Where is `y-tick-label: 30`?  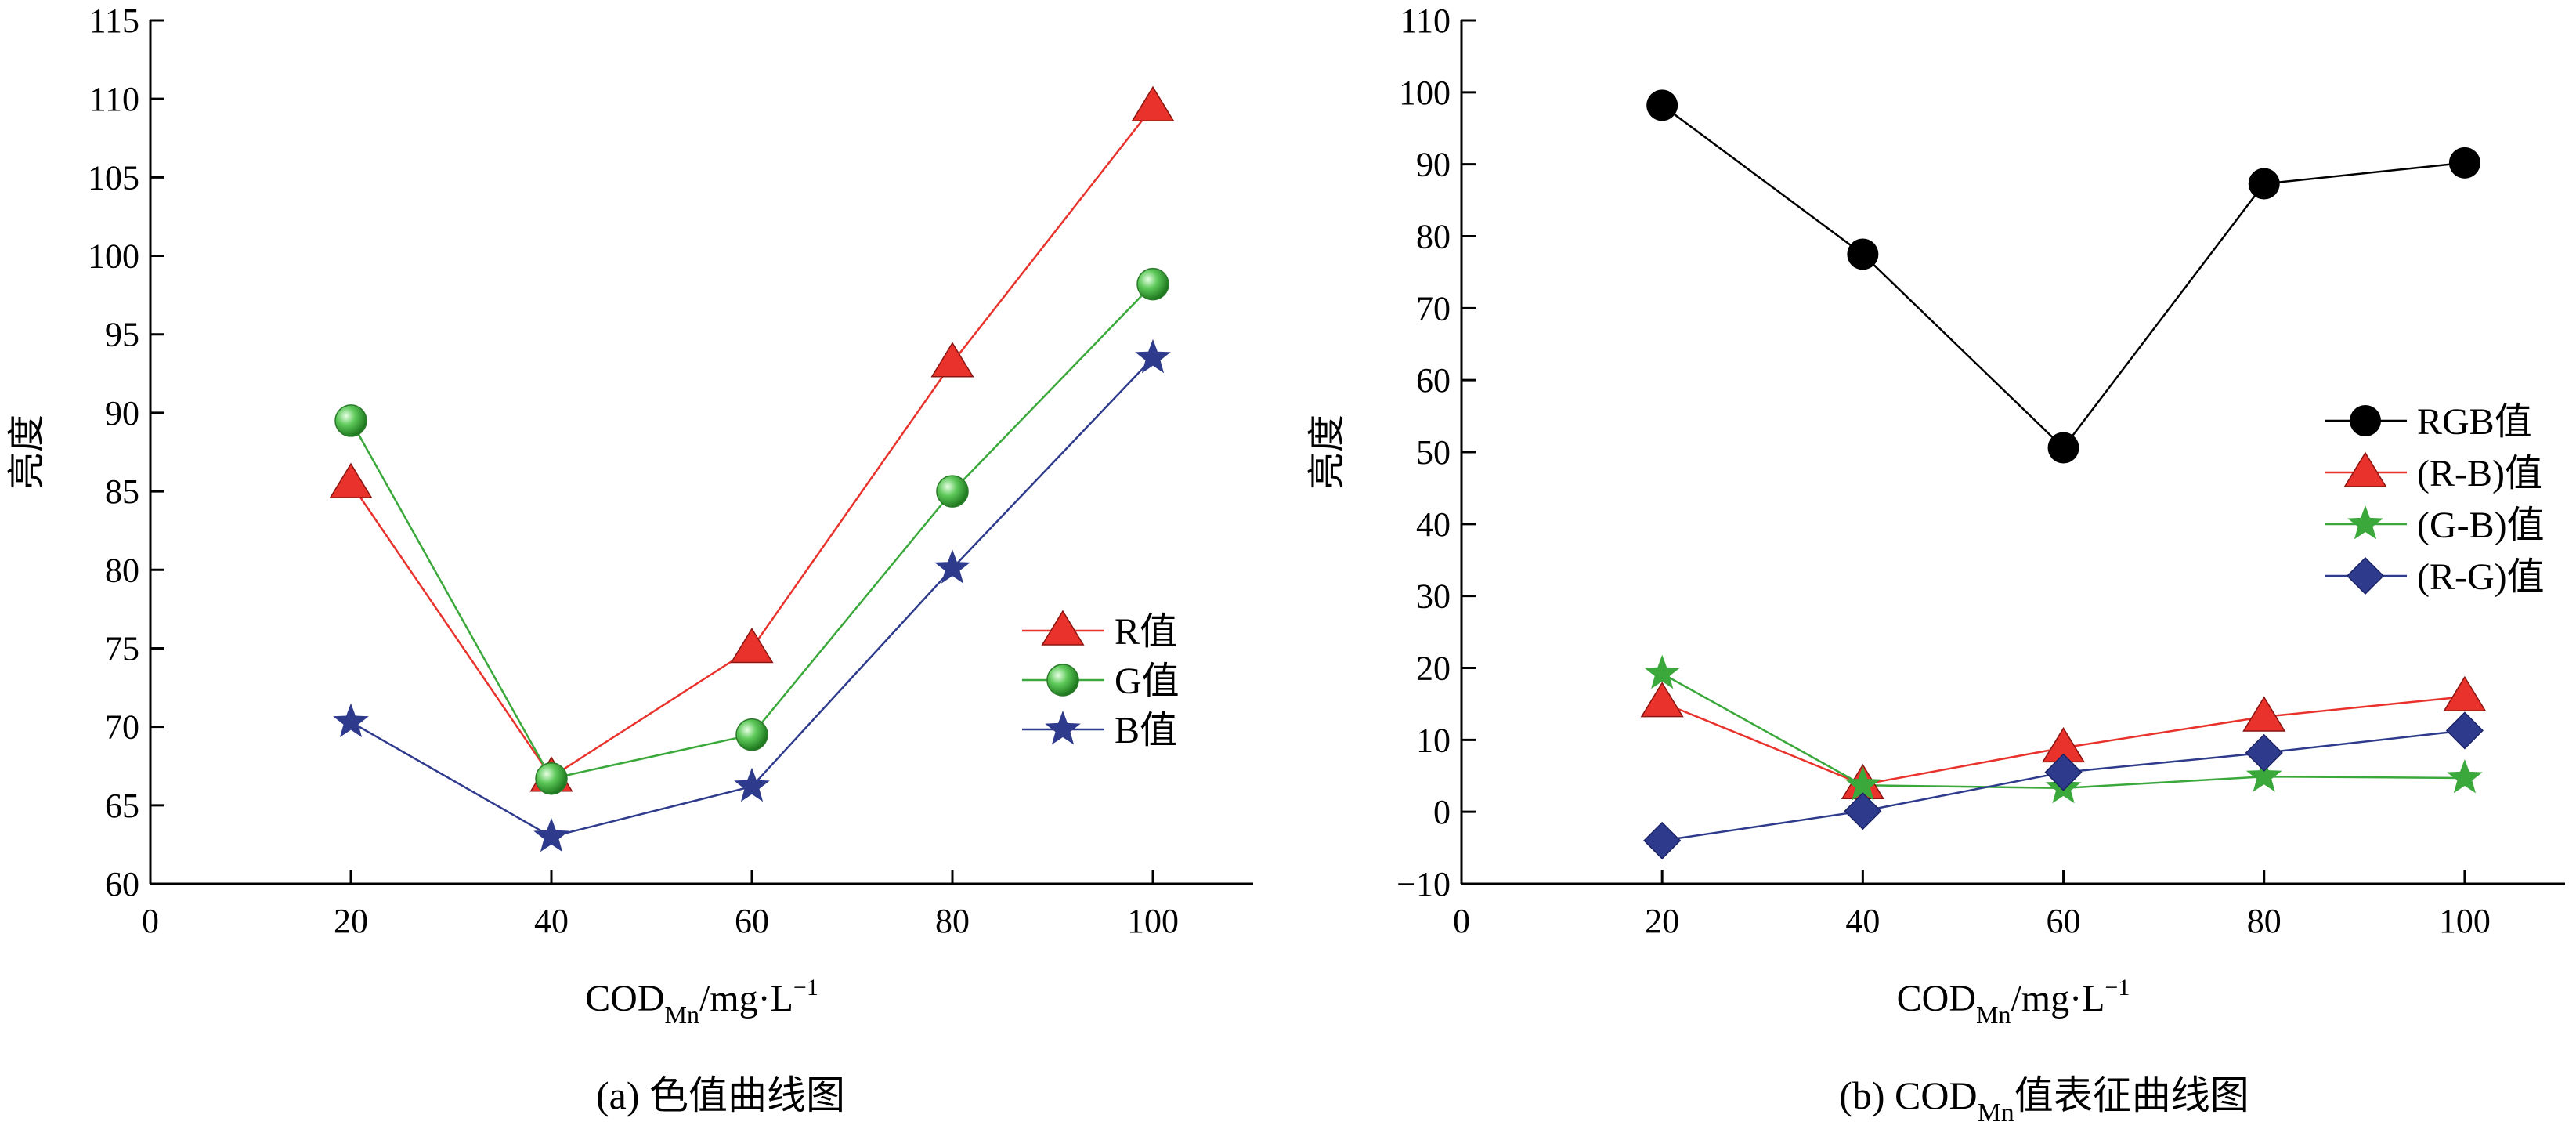 y-tick-label: 30 is located at coordinates (1433, 597).